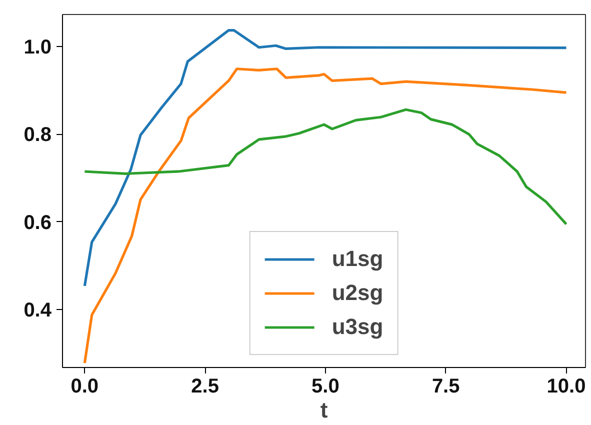  Describe the element at coordinates (38, 223) in the screenshot. I see `y-tick-label: 0.6` at that location.